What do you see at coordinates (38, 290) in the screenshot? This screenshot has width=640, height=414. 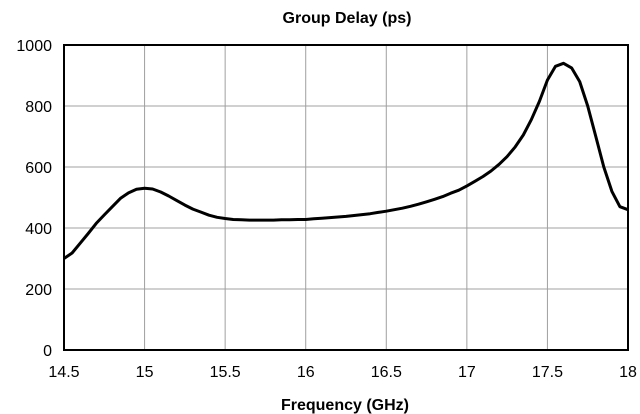 I see `y-tick-label: 200` at bounding box center [38, 290].